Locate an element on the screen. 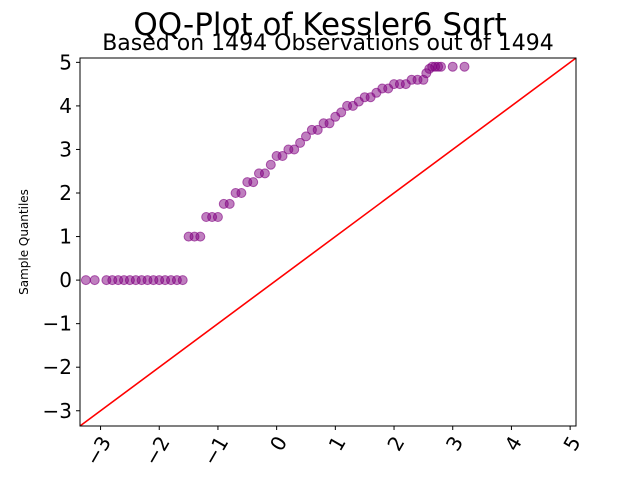 This screenshot has width=640, height=480. x-axis-ticks: −3 −2 −1 0 1 2 3 4 5 is located at coordinates (333, 448).